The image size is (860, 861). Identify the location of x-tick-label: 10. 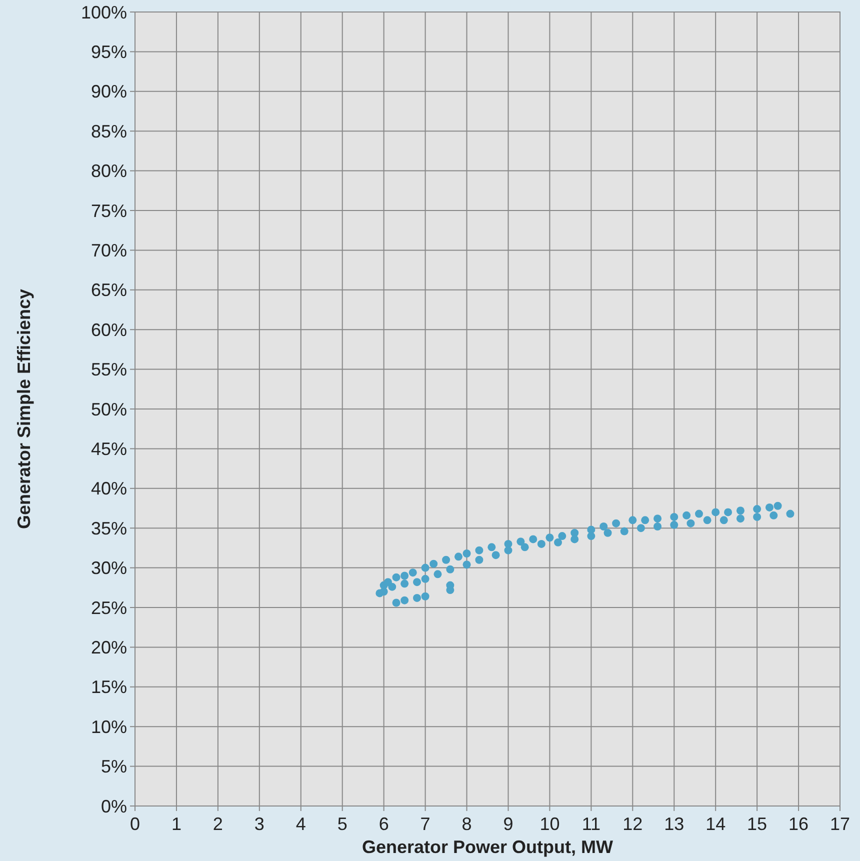
(550, 824).